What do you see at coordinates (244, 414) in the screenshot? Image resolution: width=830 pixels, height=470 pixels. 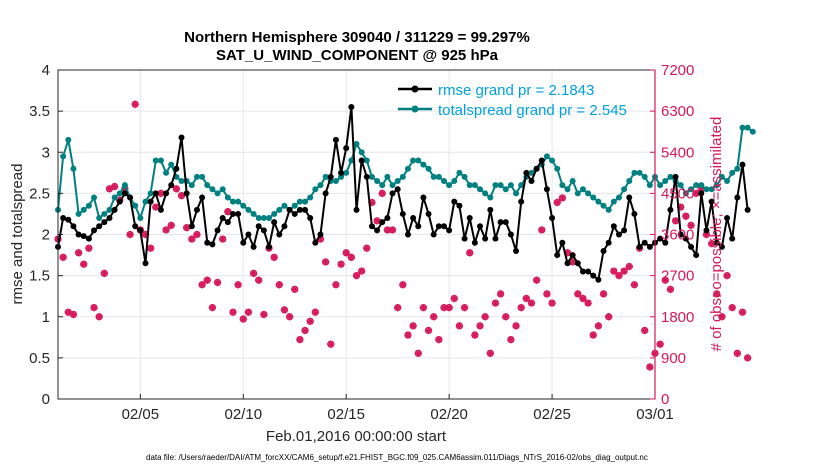 I see `x-tick-label: 02/10` at bounding box center [244, 414].